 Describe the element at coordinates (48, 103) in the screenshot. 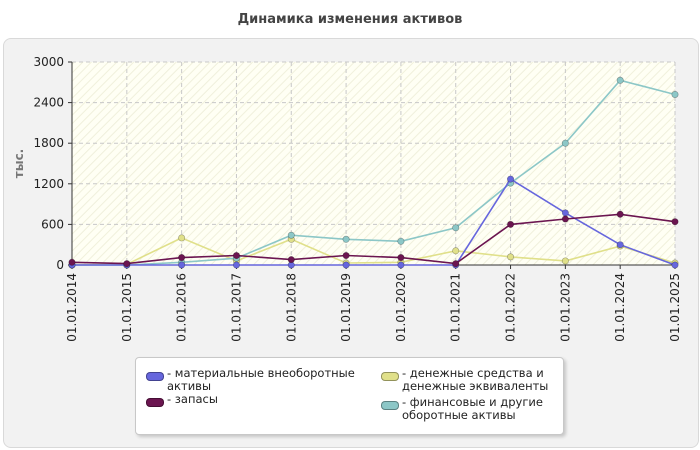

I see `y-tick-label: 2400` at that location.